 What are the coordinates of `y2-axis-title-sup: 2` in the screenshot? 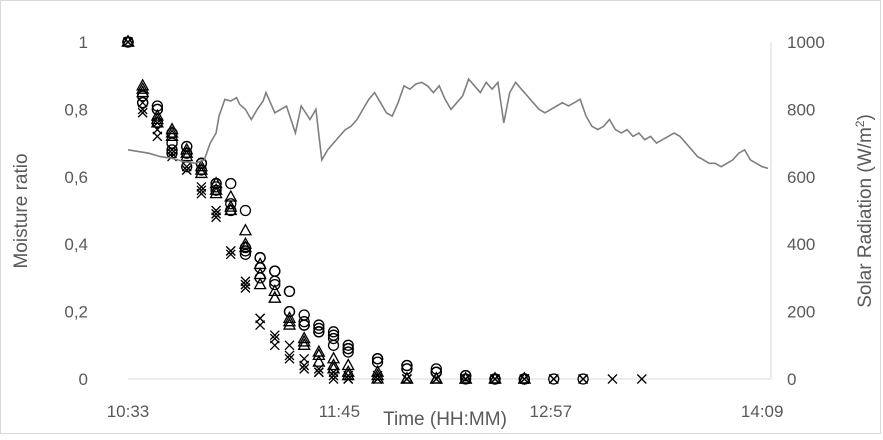 It's located at (860, 123).